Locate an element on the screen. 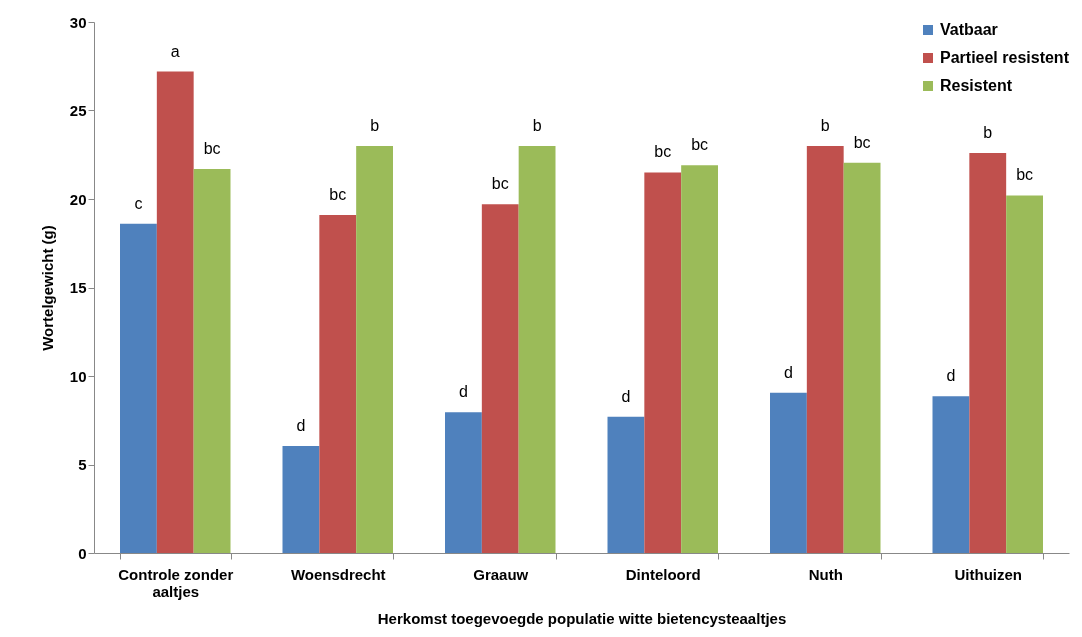 This screenshot has height=637, width=1082. x-tick-label: Uithuizen is located at coordinates (988, 574).